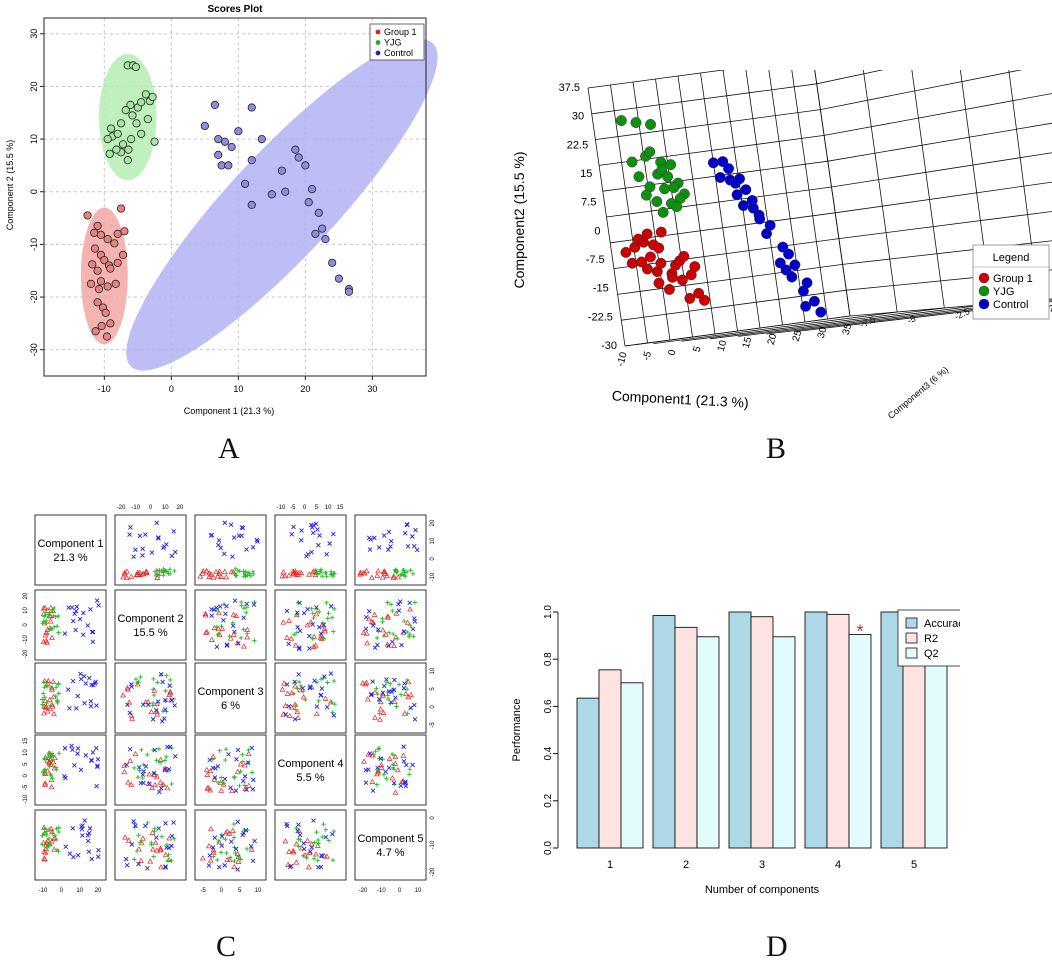  I want to click on left-tick-label: -5, so click(26, 787).